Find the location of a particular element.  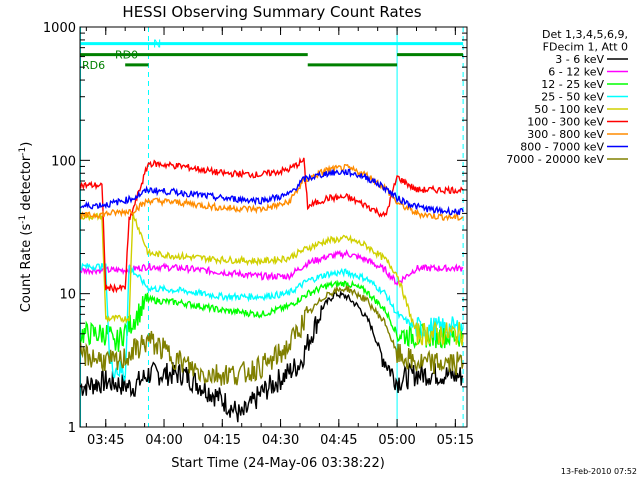

legend-label: 800 - 7000 keV is located at coordinates (562, 147).